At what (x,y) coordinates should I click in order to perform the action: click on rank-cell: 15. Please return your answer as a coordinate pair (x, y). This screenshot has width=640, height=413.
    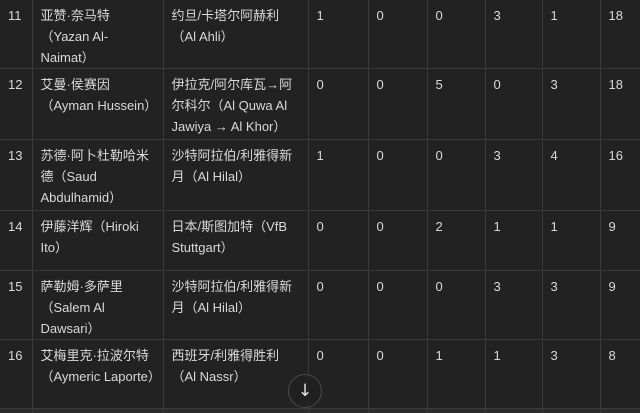
    Looking at the image, I should click on (16, 305).